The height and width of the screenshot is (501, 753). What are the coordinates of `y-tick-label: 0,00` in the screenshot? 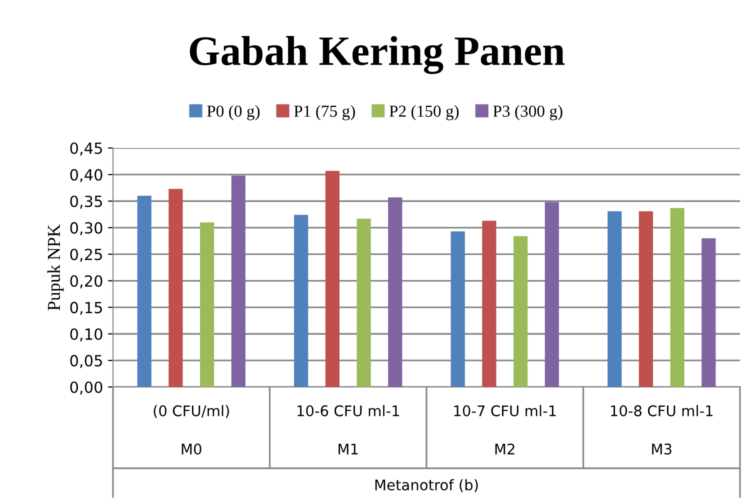 It's located at (86, 388).